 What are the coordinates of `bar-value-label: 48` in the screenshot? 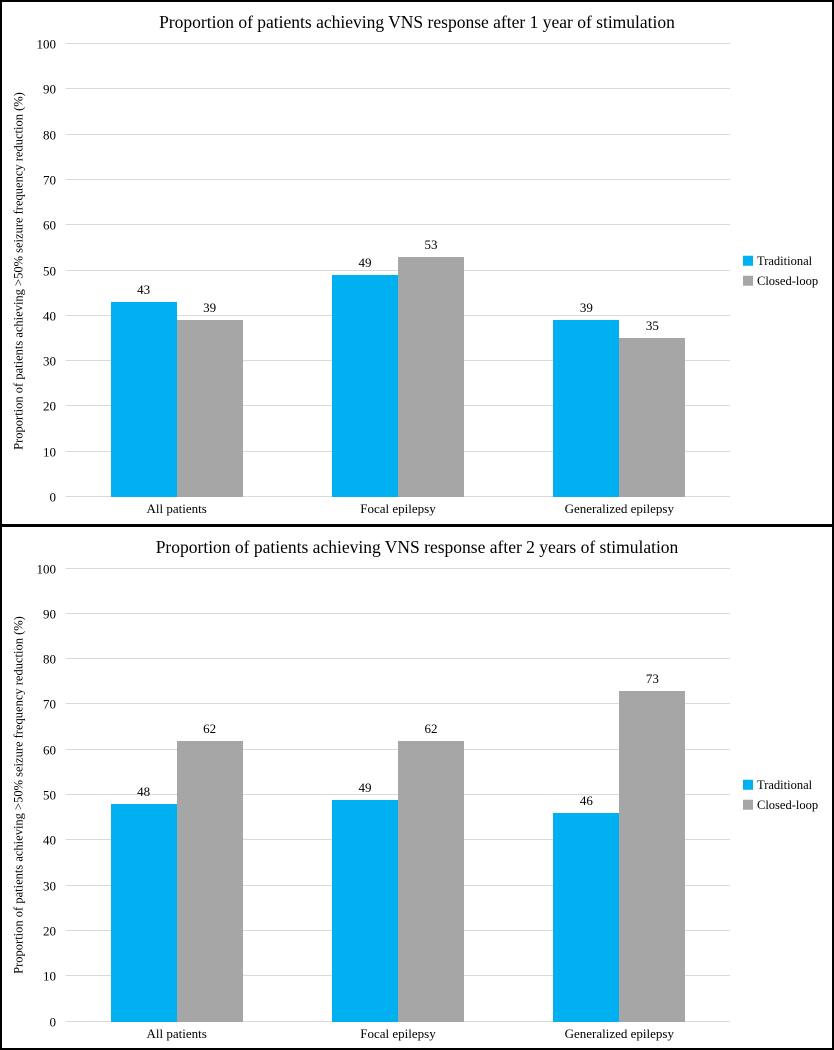 It's located at (144, 792).